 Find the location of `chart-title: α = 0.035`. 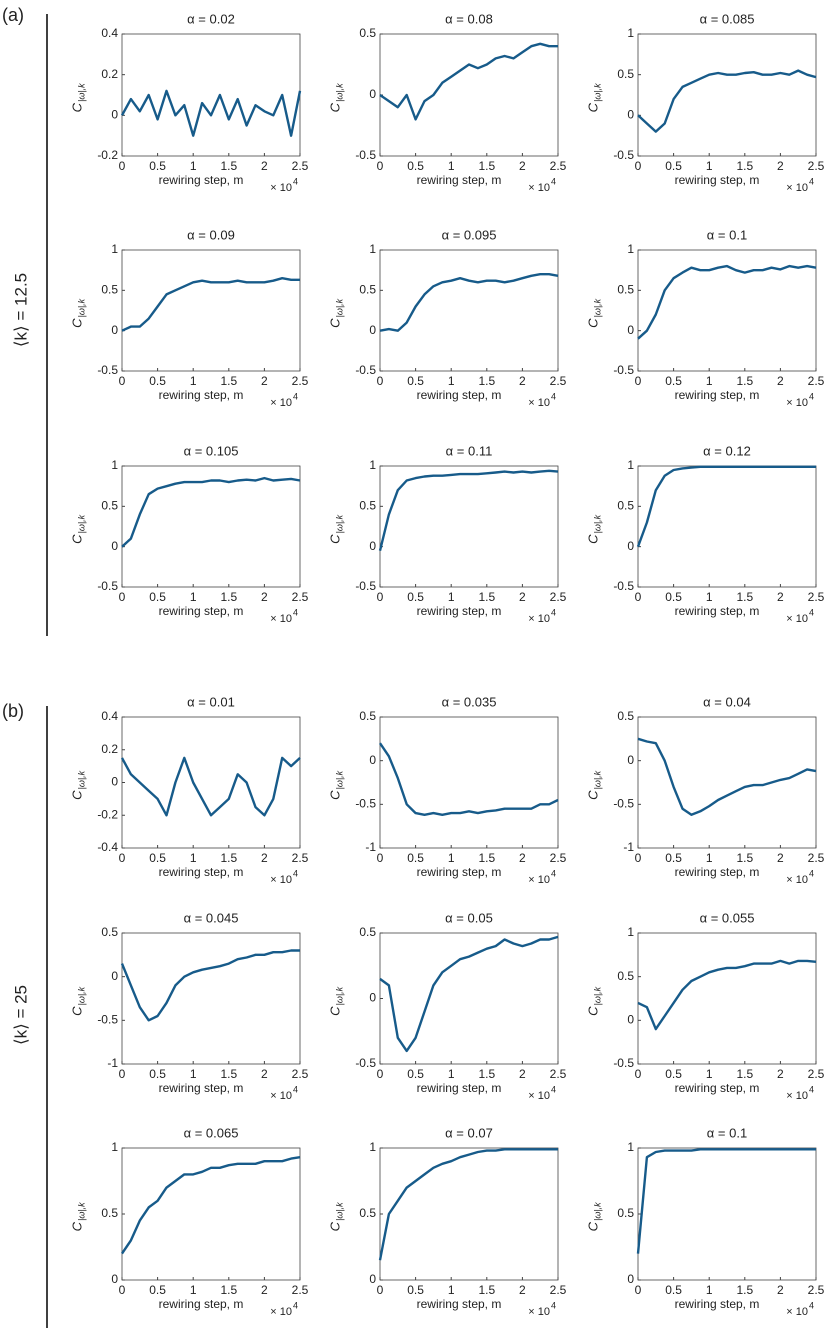

chart-title: α = 0.035 is located at coordinates (469, 701).